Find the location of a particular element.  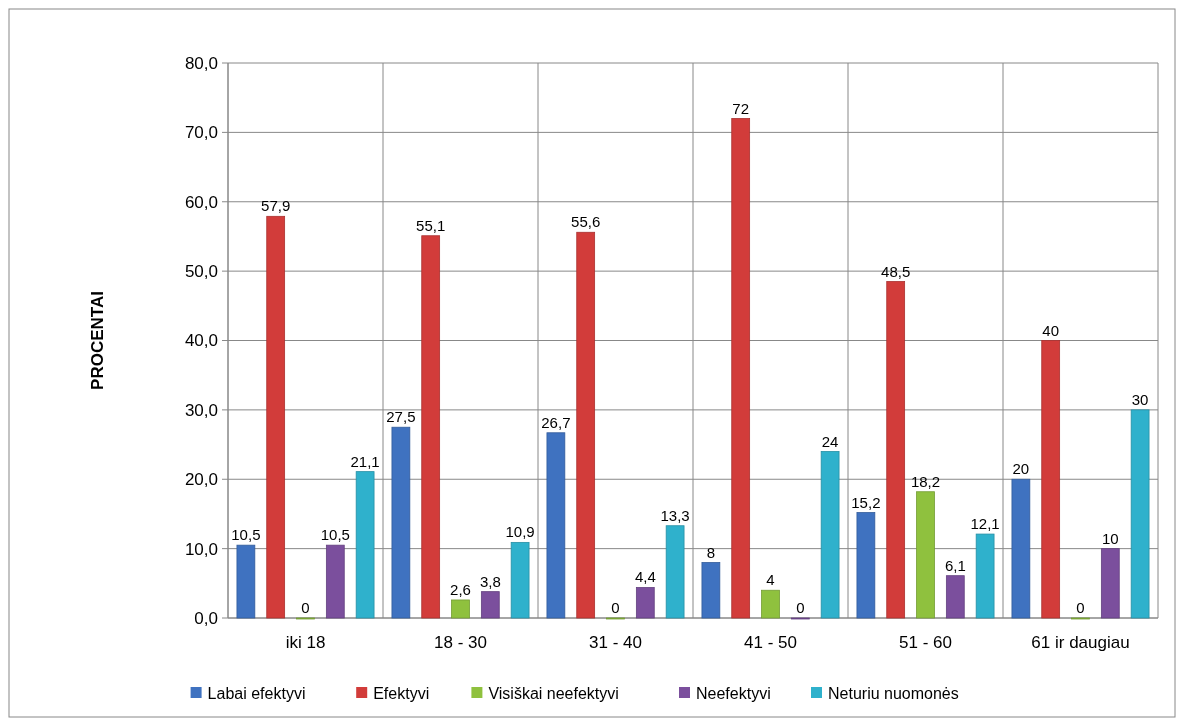

x-tick-label: 61 ir daugiau is located at coordinates (1080, 642).